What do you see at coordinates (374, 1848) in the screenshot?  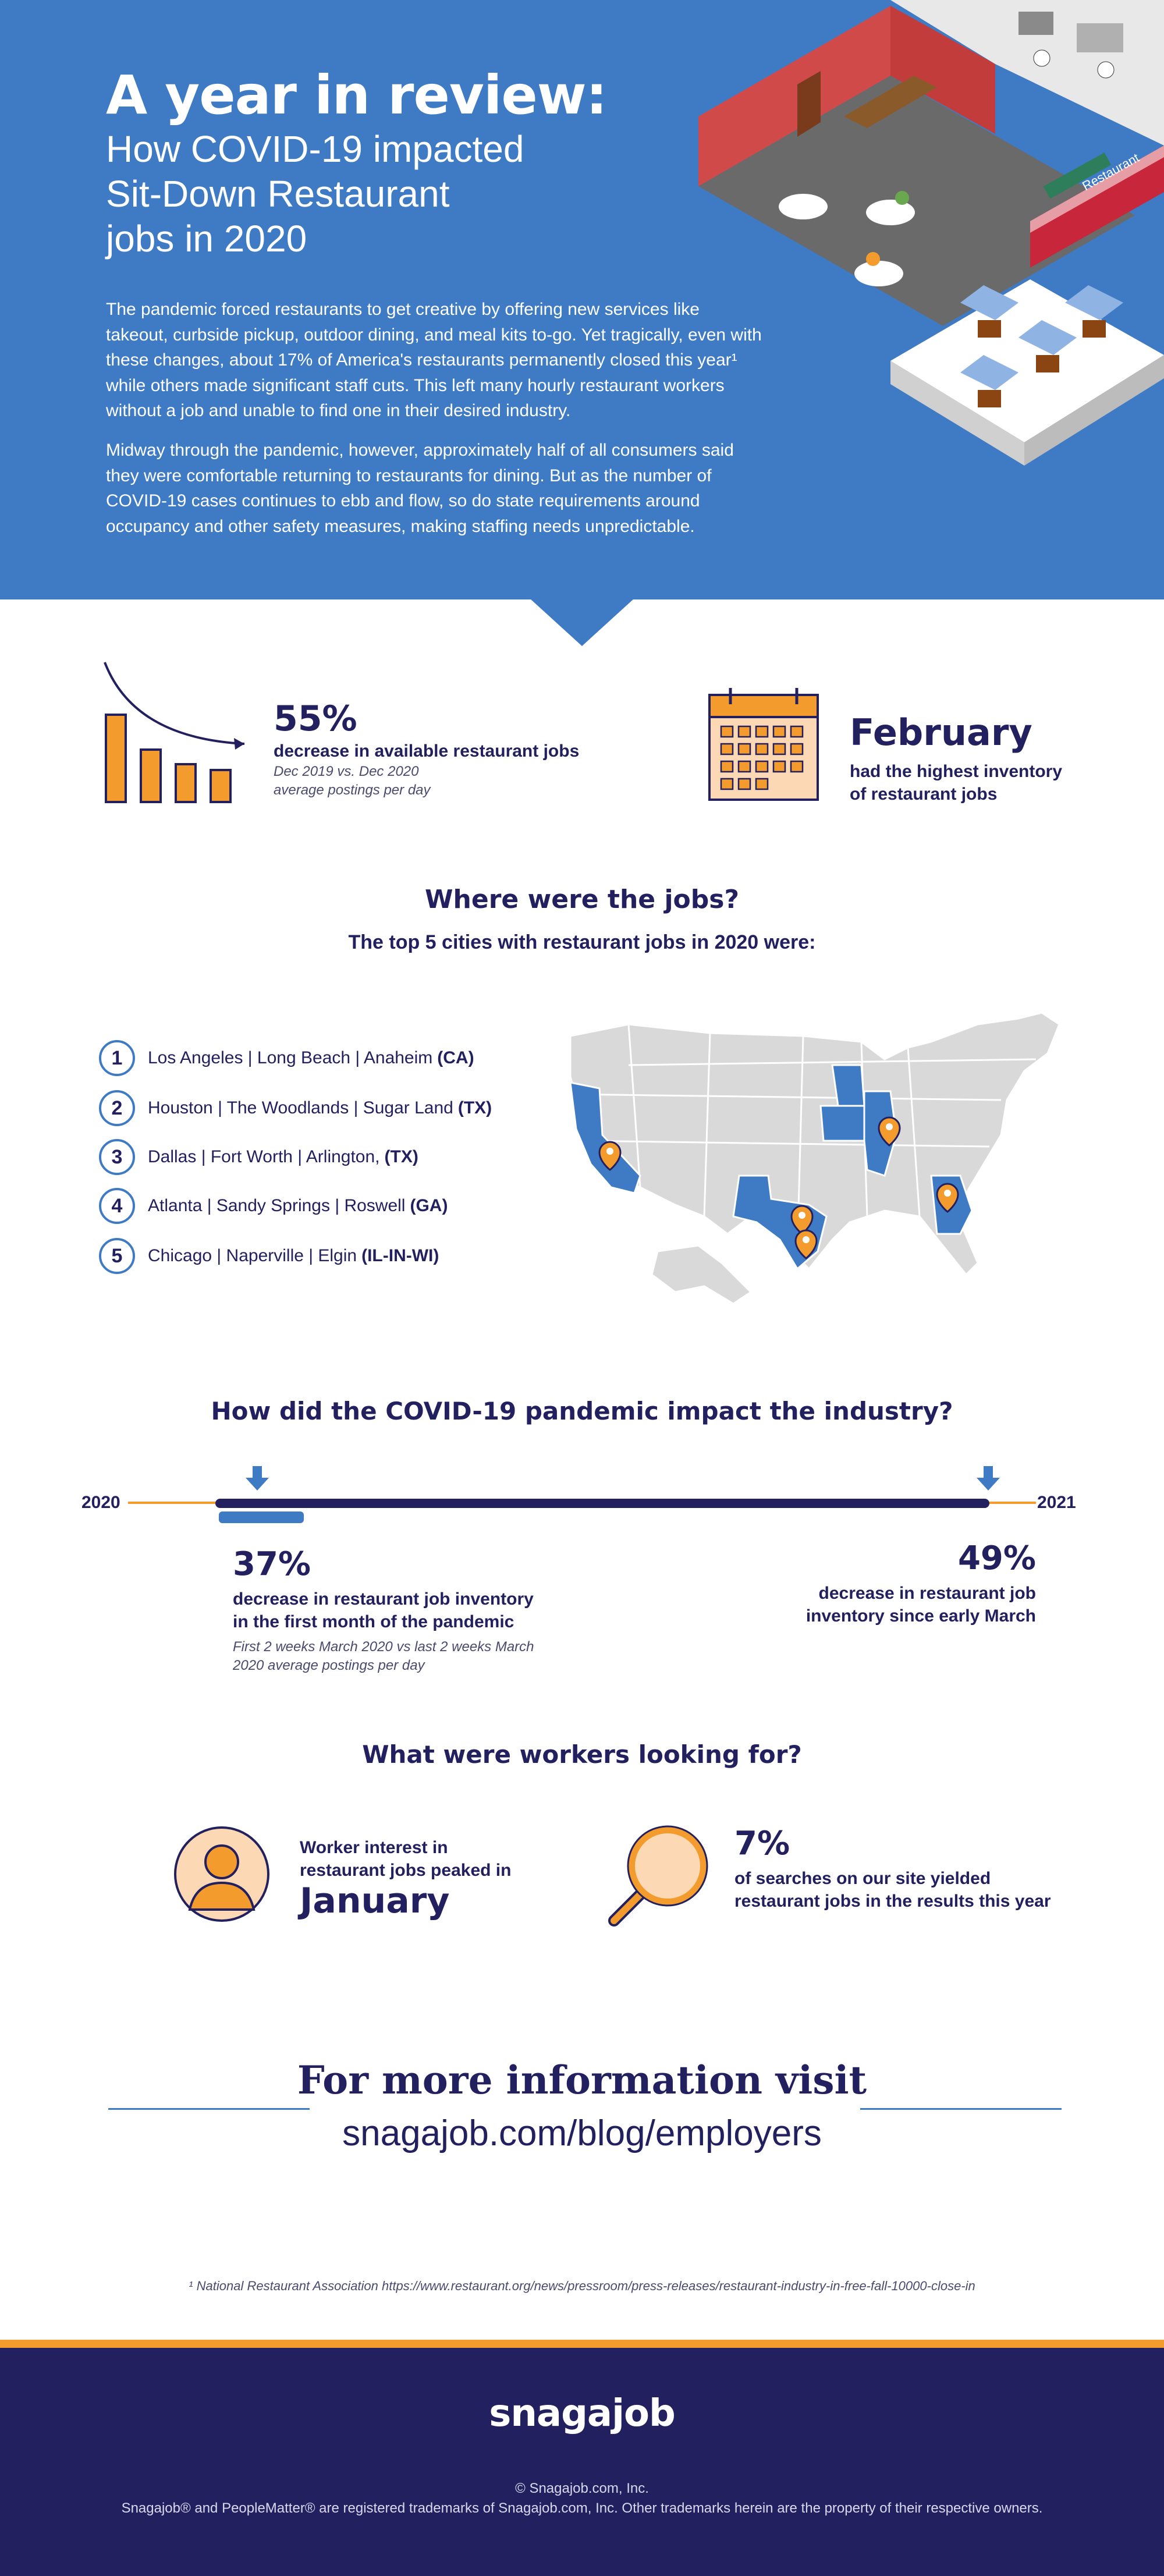 I see `worker-interest-line-1: Worker interest in` at bounding box center [374, 1848].